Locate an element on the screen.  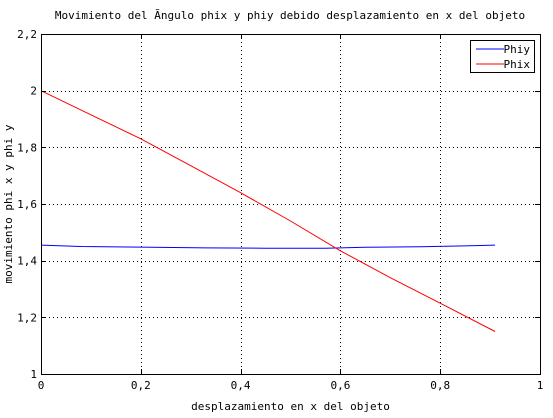
x-tick-label: 1 is located at coordinates (540, 385).